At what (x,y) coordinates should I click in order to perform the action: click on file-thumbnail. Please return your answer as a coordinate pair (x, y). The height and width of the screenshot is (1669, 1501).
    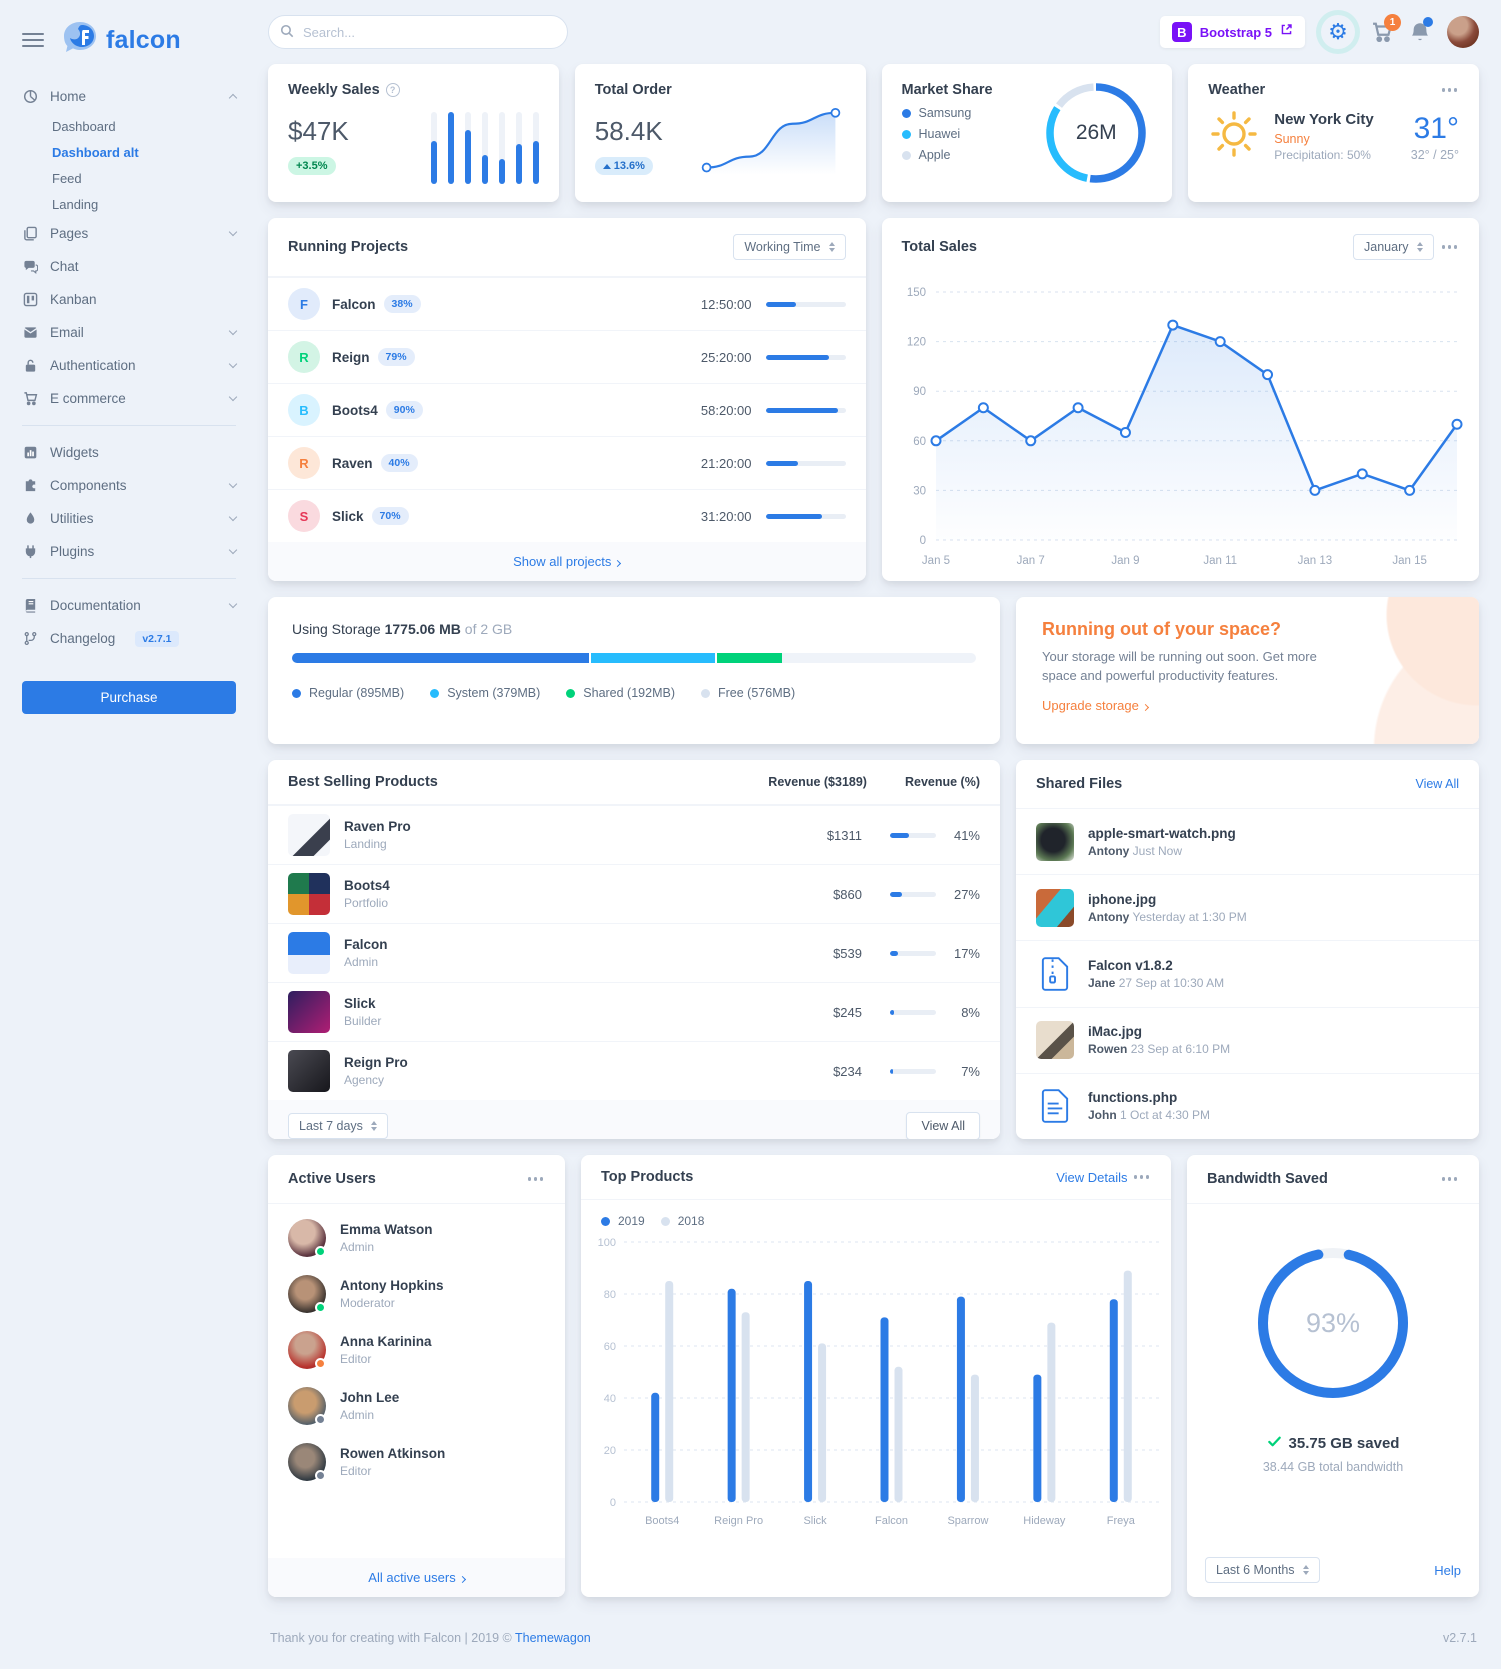
    Looking at the image, I should click on (1055, 1040).